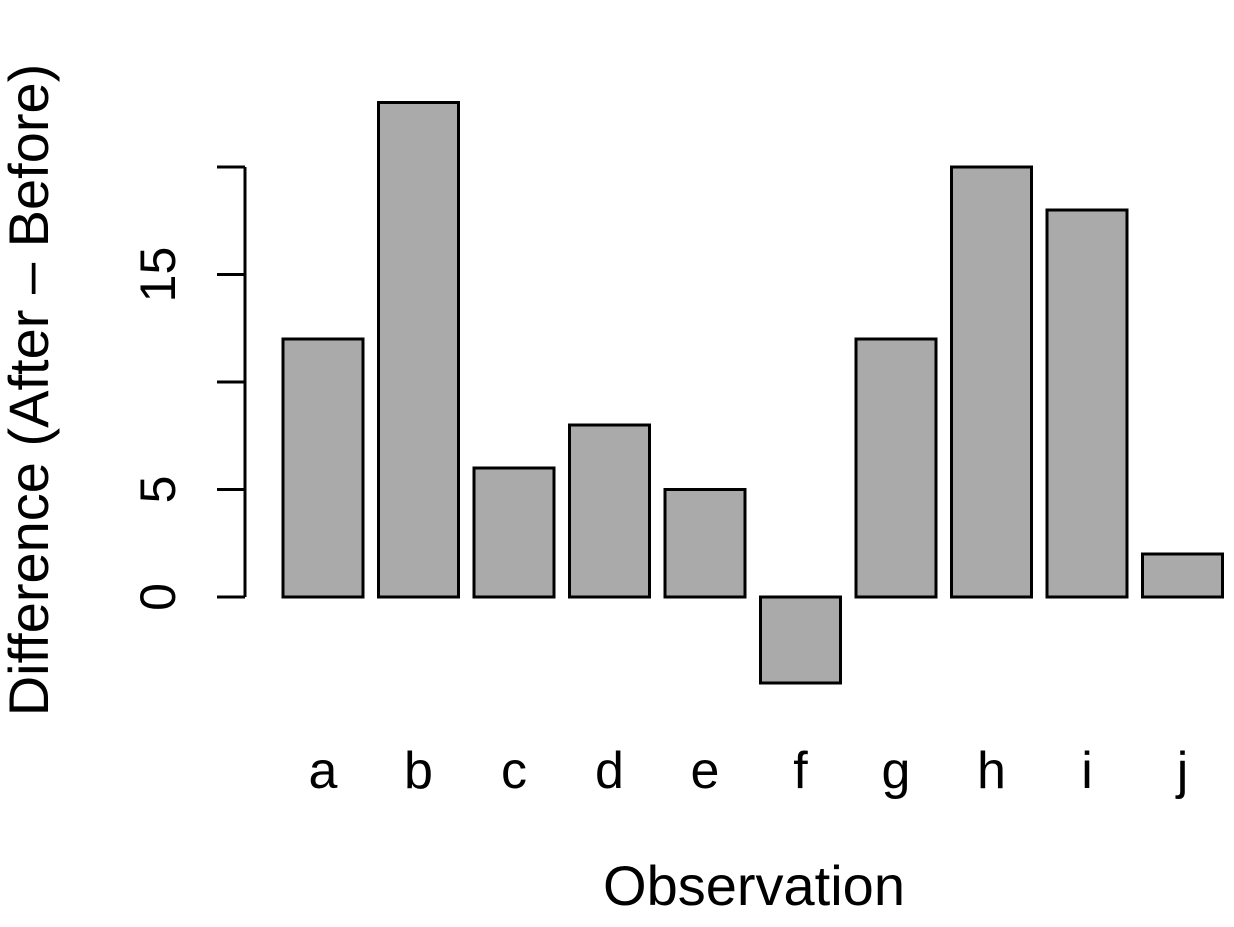  What do you see at coordinates (188, 388) in the screenshot?
I see `y-axis: 0 5 15` at bounding box center [188, 388].